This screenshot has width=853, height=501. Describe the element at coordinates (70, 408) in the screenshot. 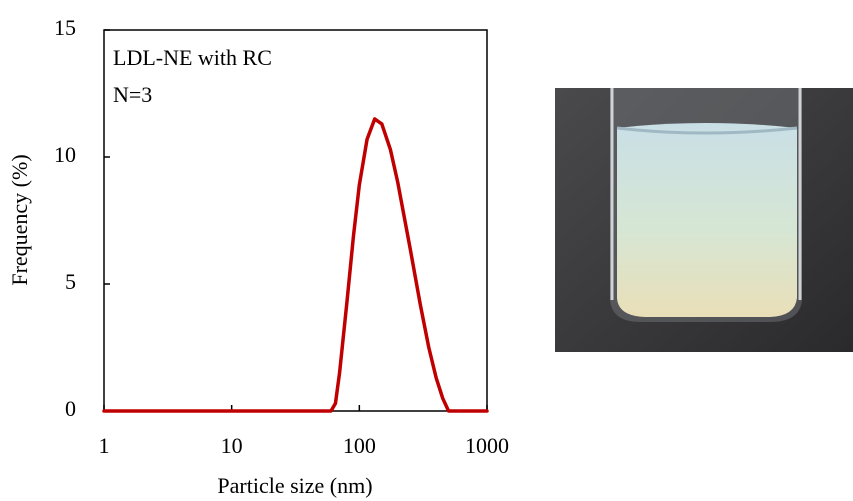

I see `y-tick-label: 0` at that location.